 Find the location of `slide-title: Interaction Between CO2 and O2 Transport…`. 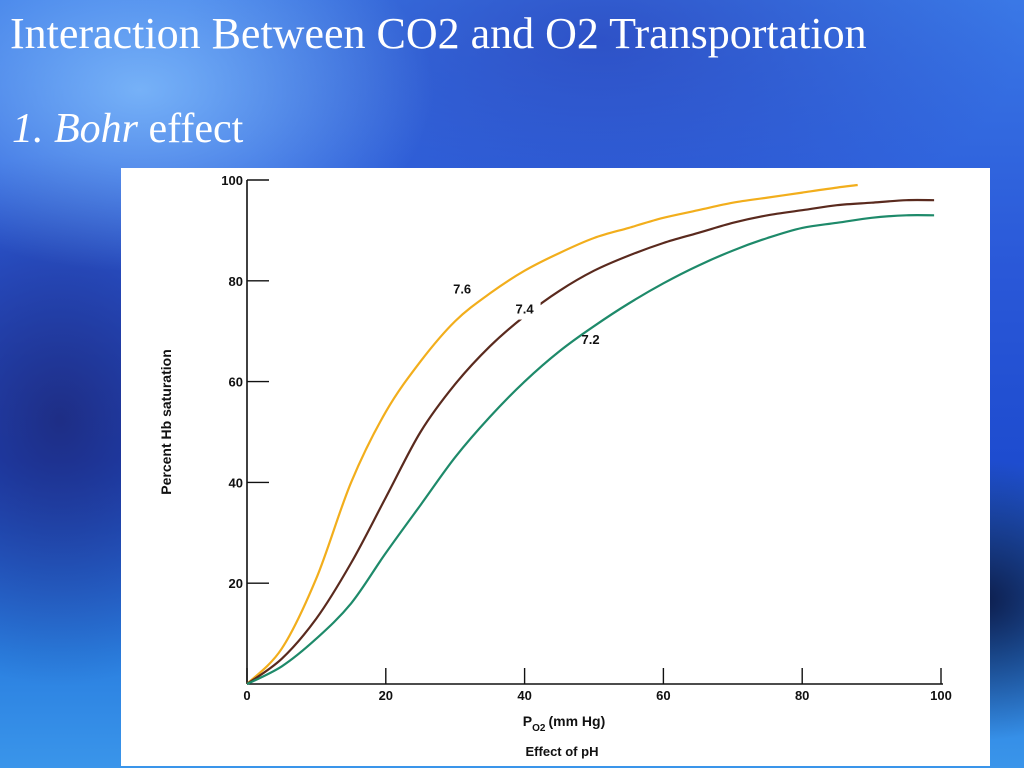

slide-title: Interaction Between CO2 and O2 Transport… is located at coordinates (438, 33).